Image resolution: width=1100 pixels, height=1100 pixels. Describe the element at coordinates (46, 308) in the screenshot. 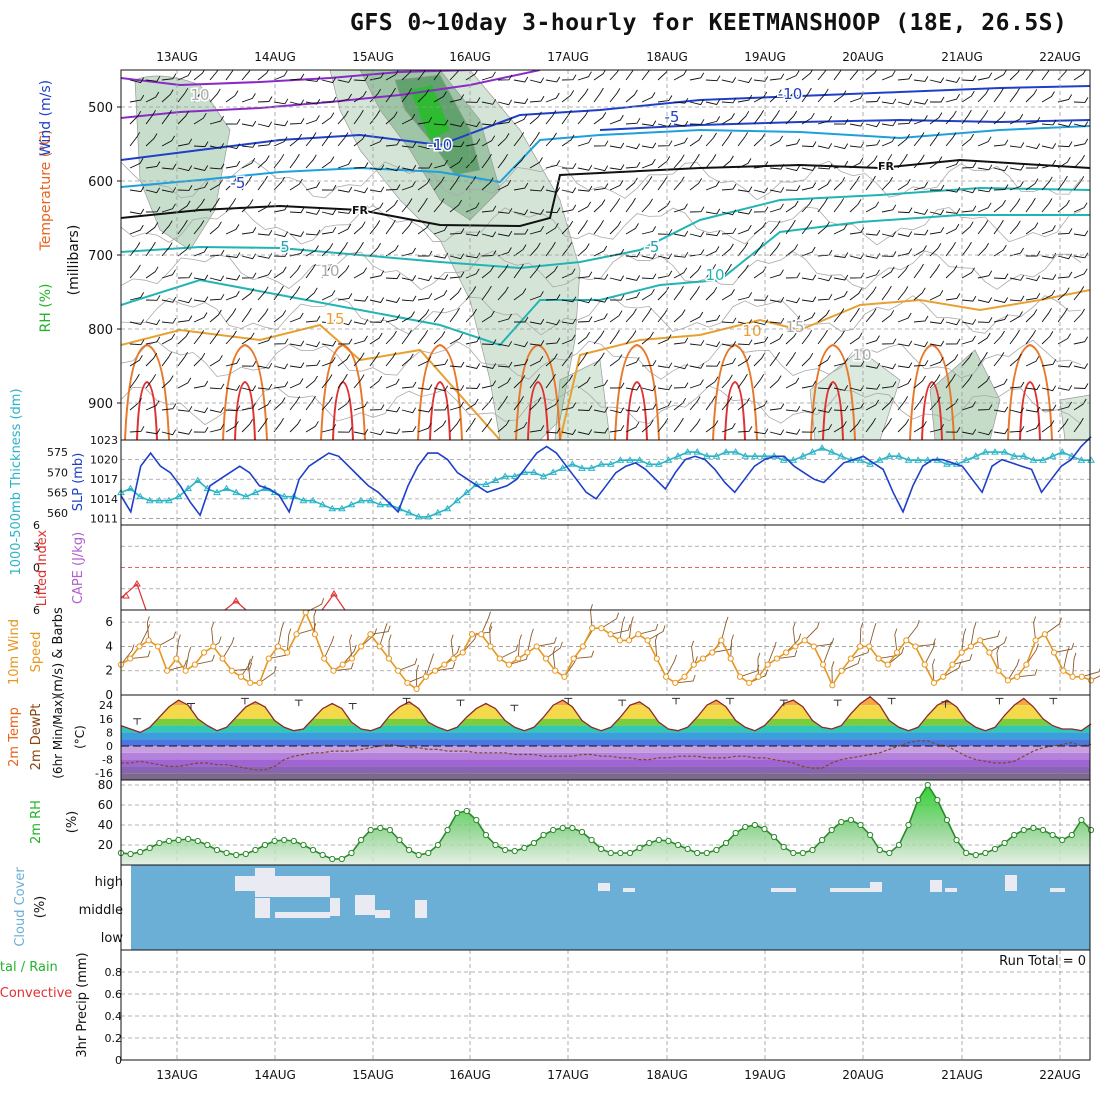

I see `upper-axis-label: RH (%)` at that location.